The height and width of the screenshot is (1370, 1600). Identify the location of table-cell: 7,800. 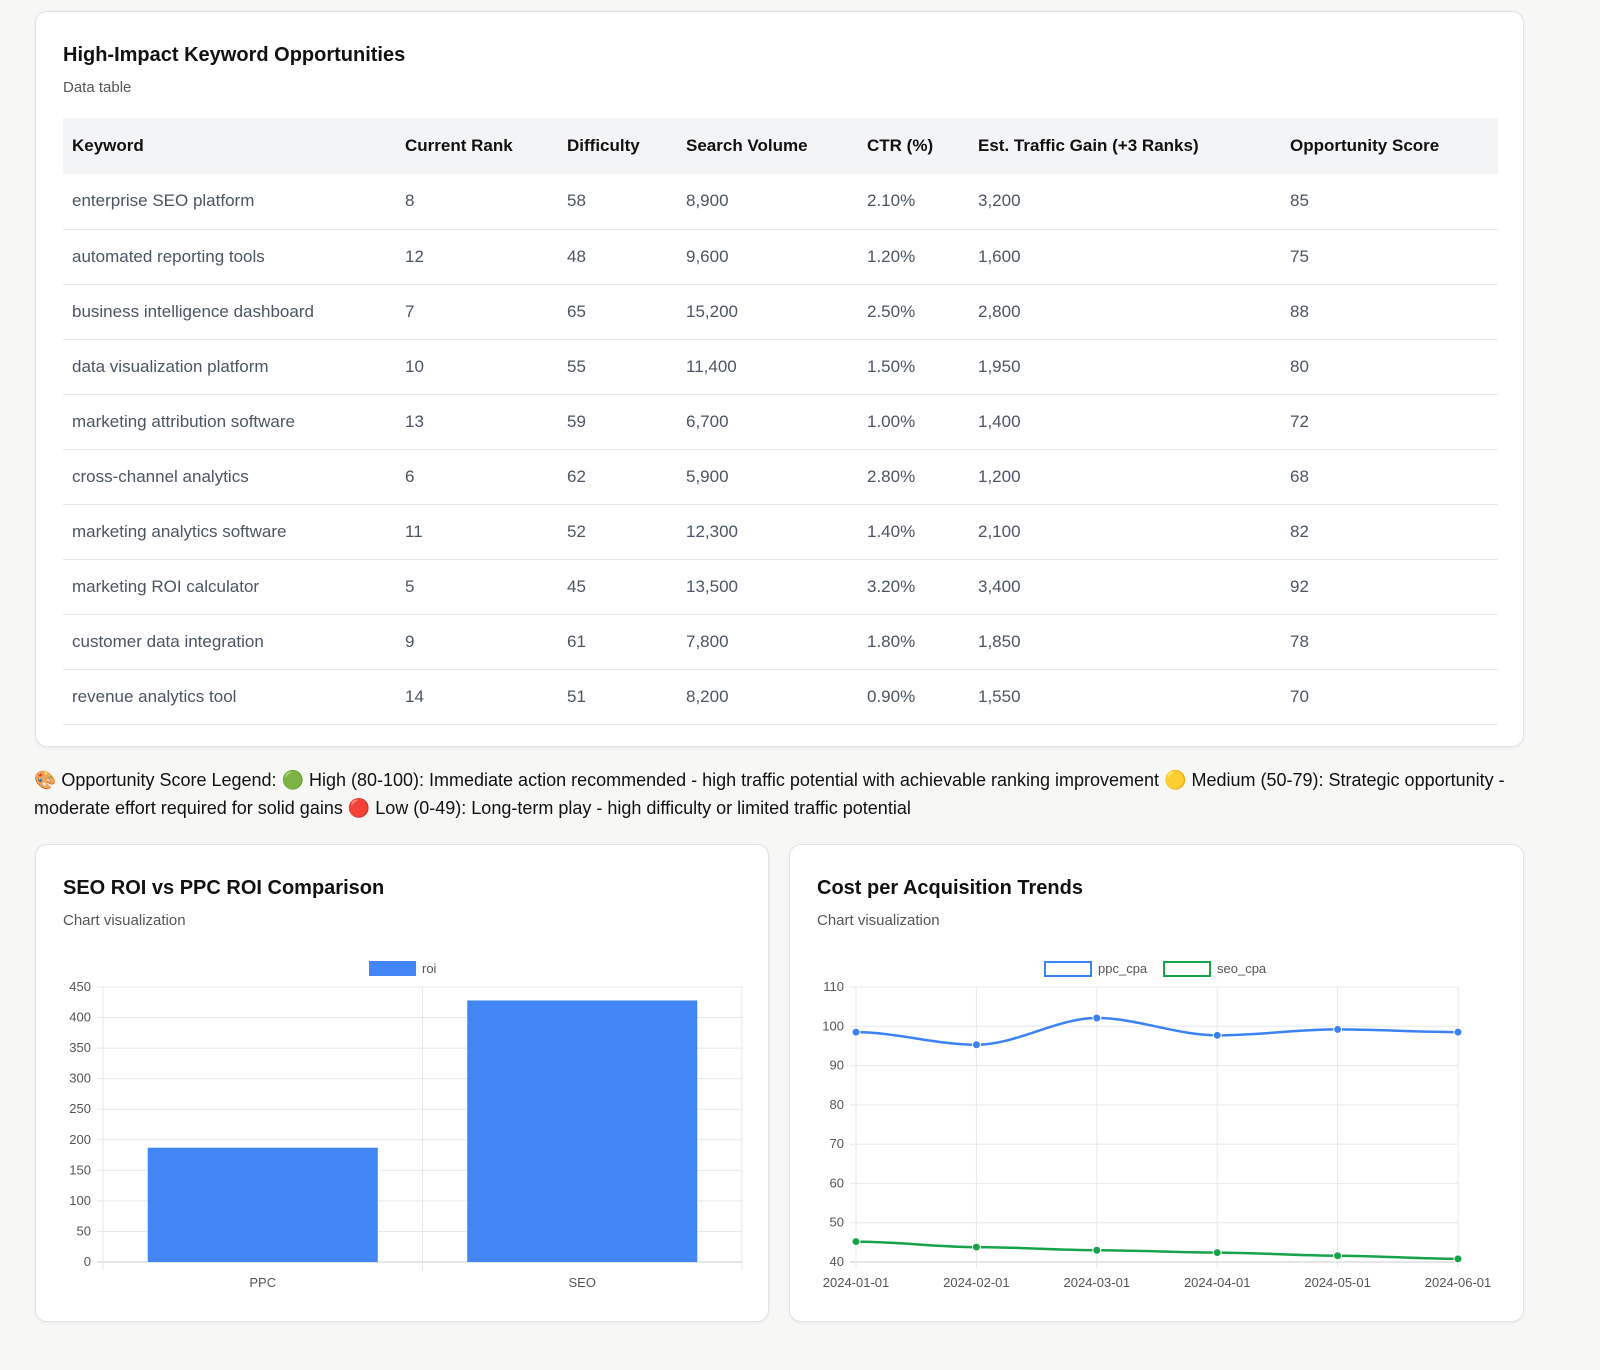
(767, 642).